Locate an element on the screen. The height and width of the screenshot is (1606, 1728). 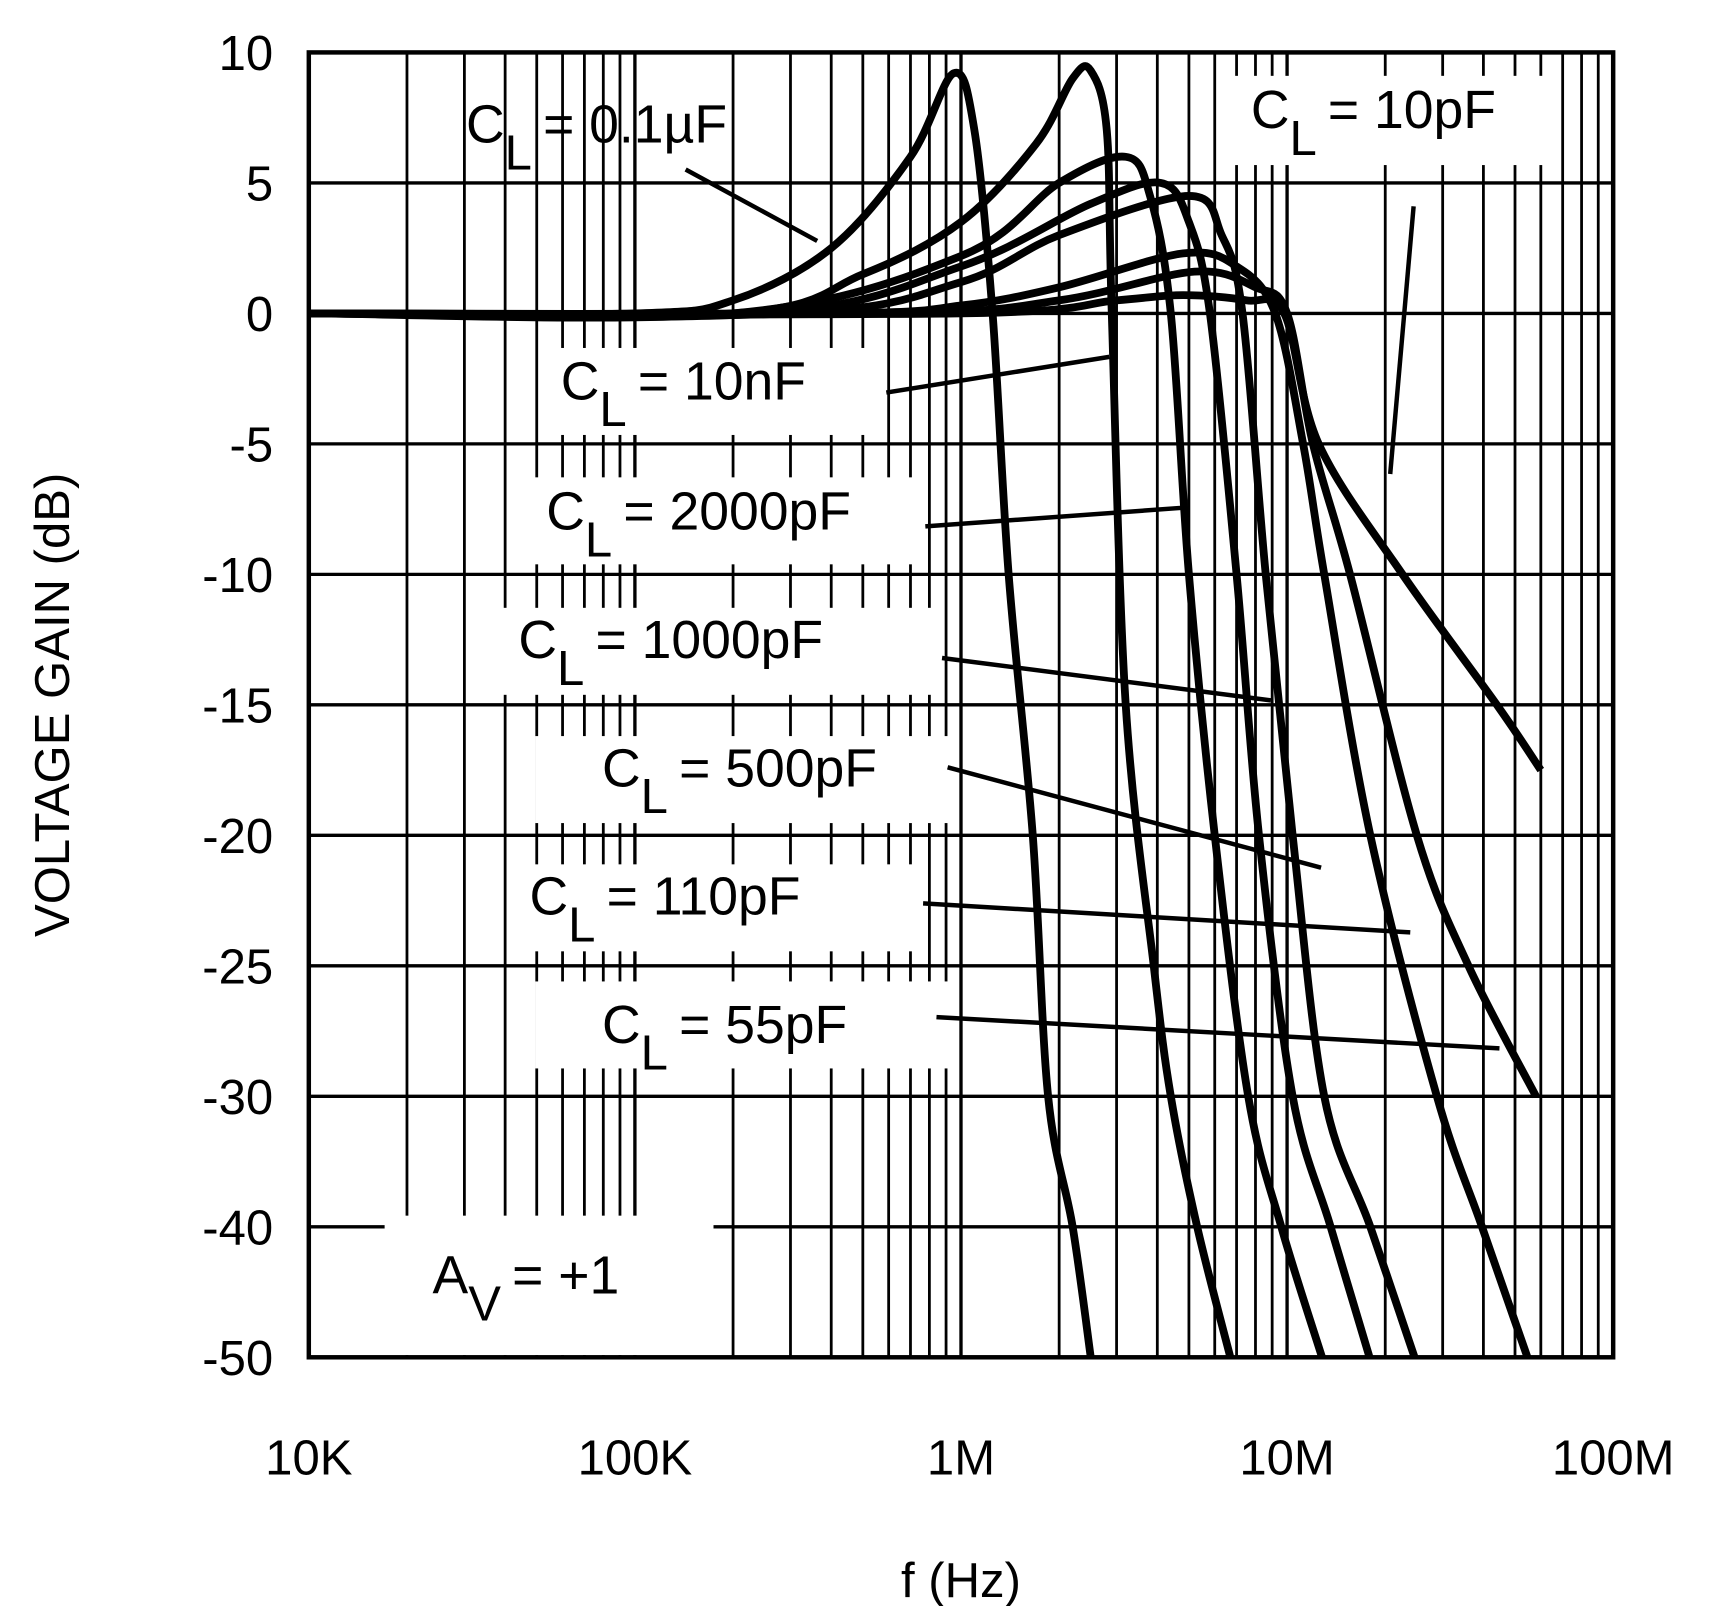
gain-annotation: AV = +1 is located at coordinates (526, 1289).